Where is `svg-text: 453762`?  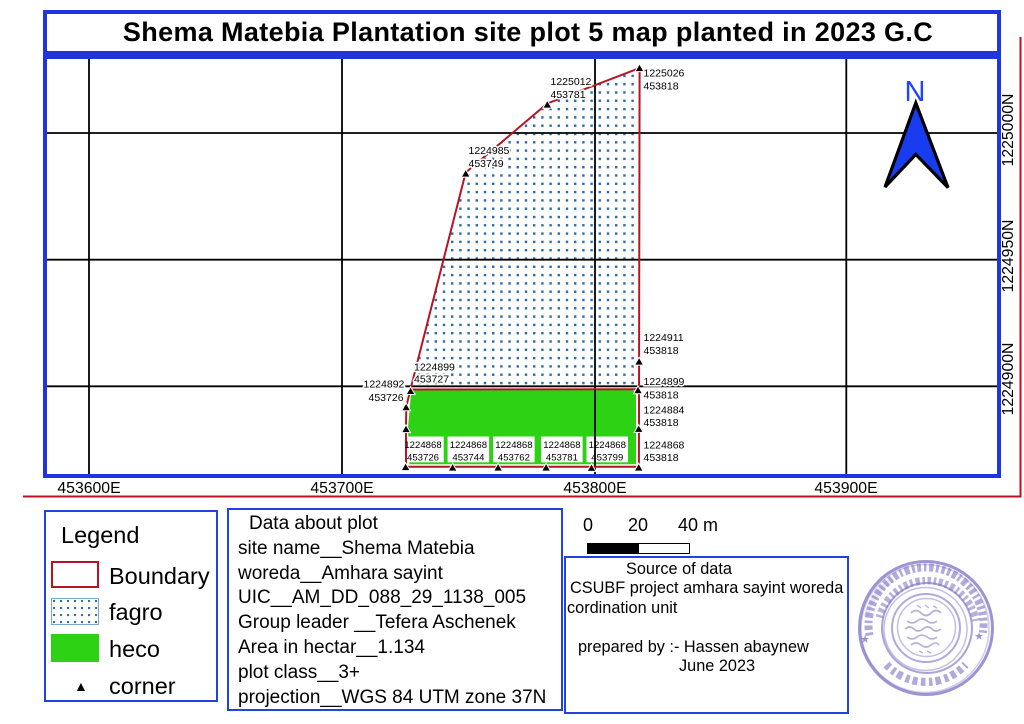
svg-text: 453762 is located at coordinates (514, 458).